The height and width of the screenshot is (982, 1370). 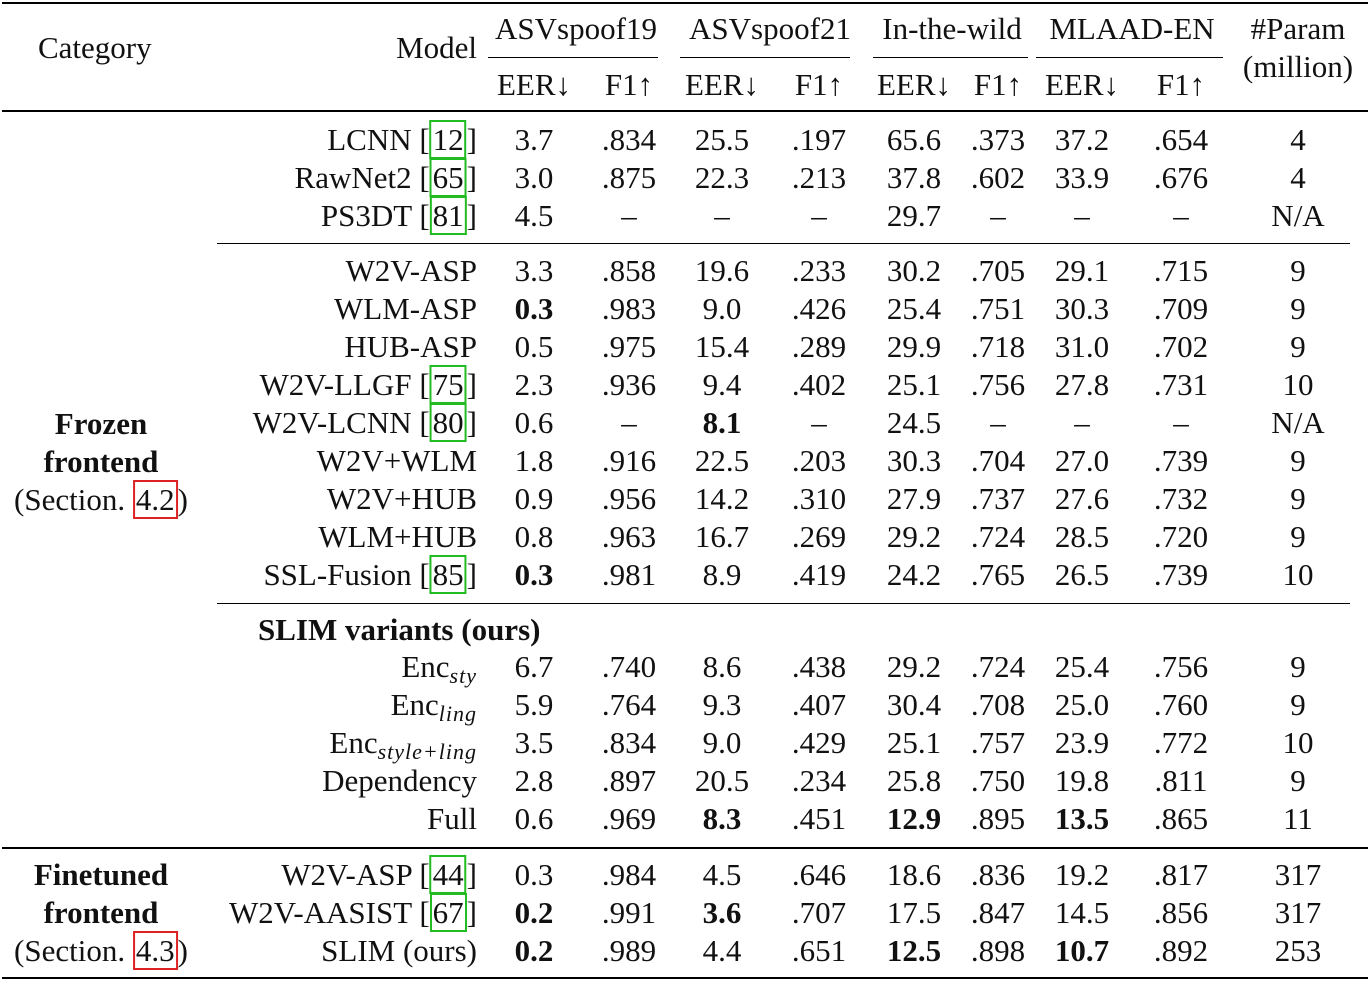 What do you see at coordinates (448, 384) in the screenshot?
I see `citation-link: 75` at bounding box center [448, 384].